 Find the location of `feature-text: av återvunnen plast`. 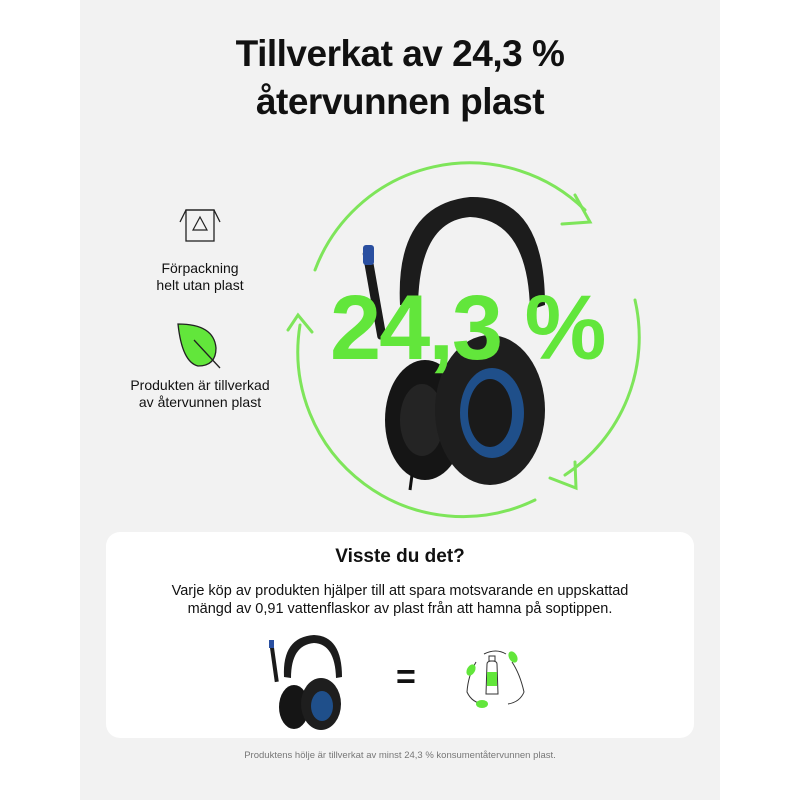

feature-text: av återvunnen plast is located at coordinates (200, 402).